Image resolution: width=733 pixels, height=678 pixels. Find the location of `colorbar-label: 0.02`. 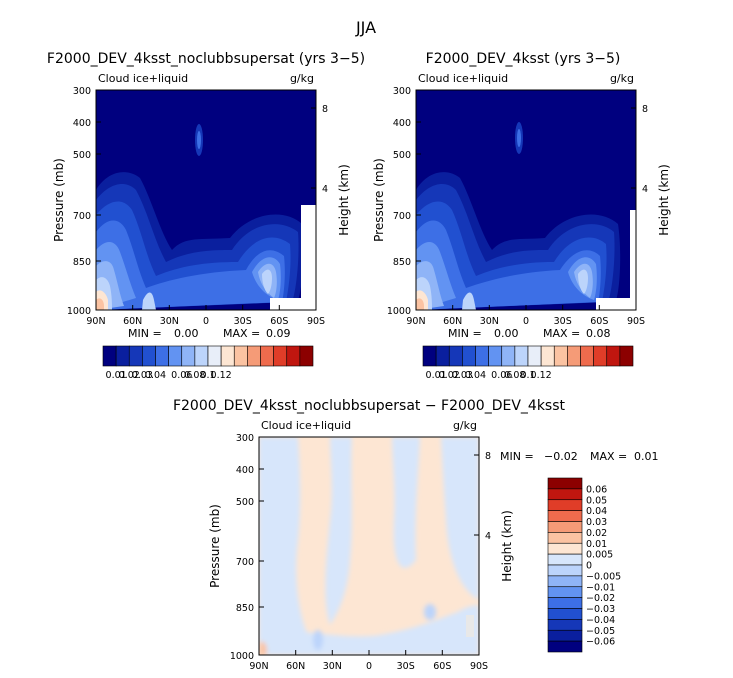

colorbar-label: 0.02 is located at coordinates (596, 533).